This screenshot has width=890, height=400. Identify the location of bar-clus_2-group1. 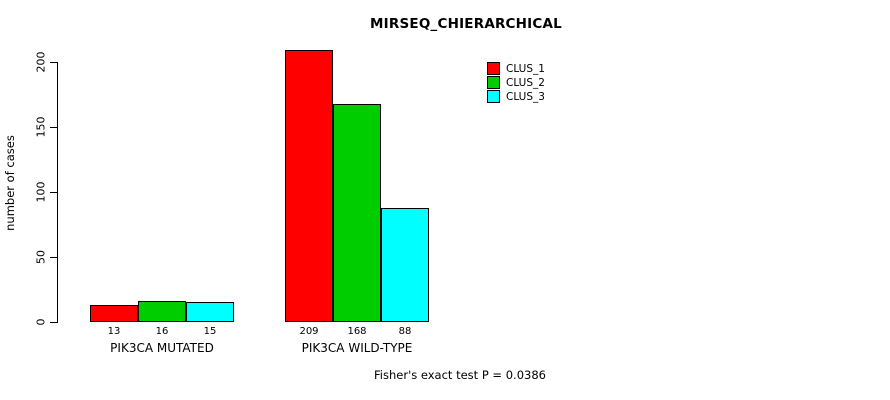
(162, 311).